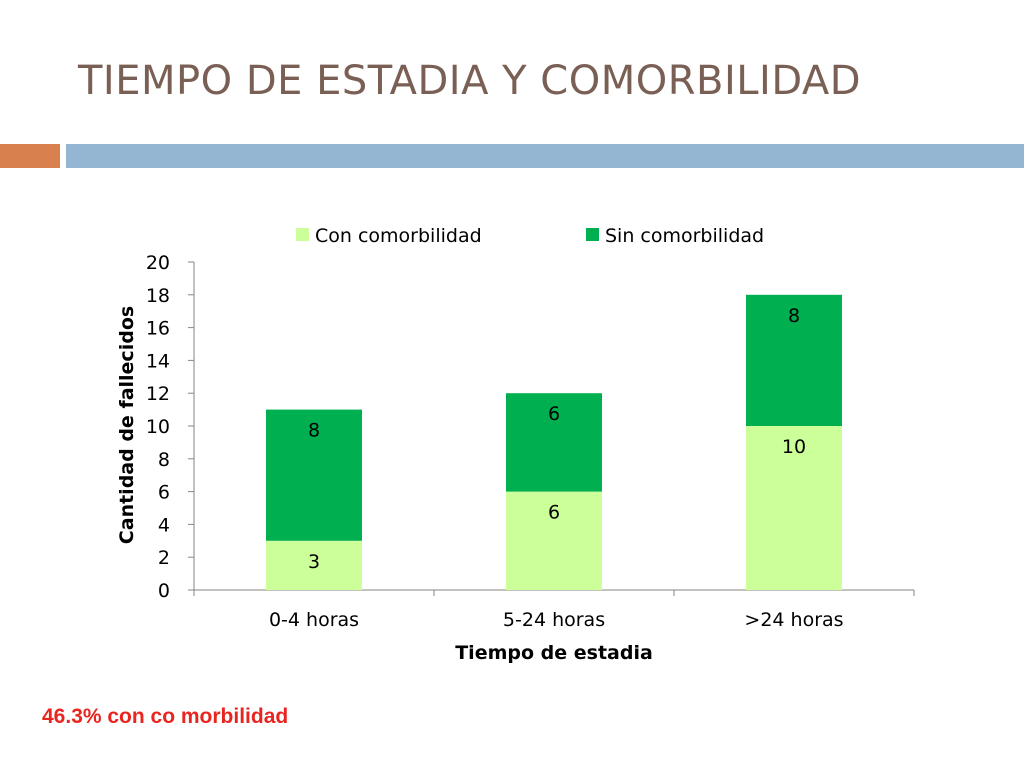  I want to click on accent-bar-blue, so click(545, 156).